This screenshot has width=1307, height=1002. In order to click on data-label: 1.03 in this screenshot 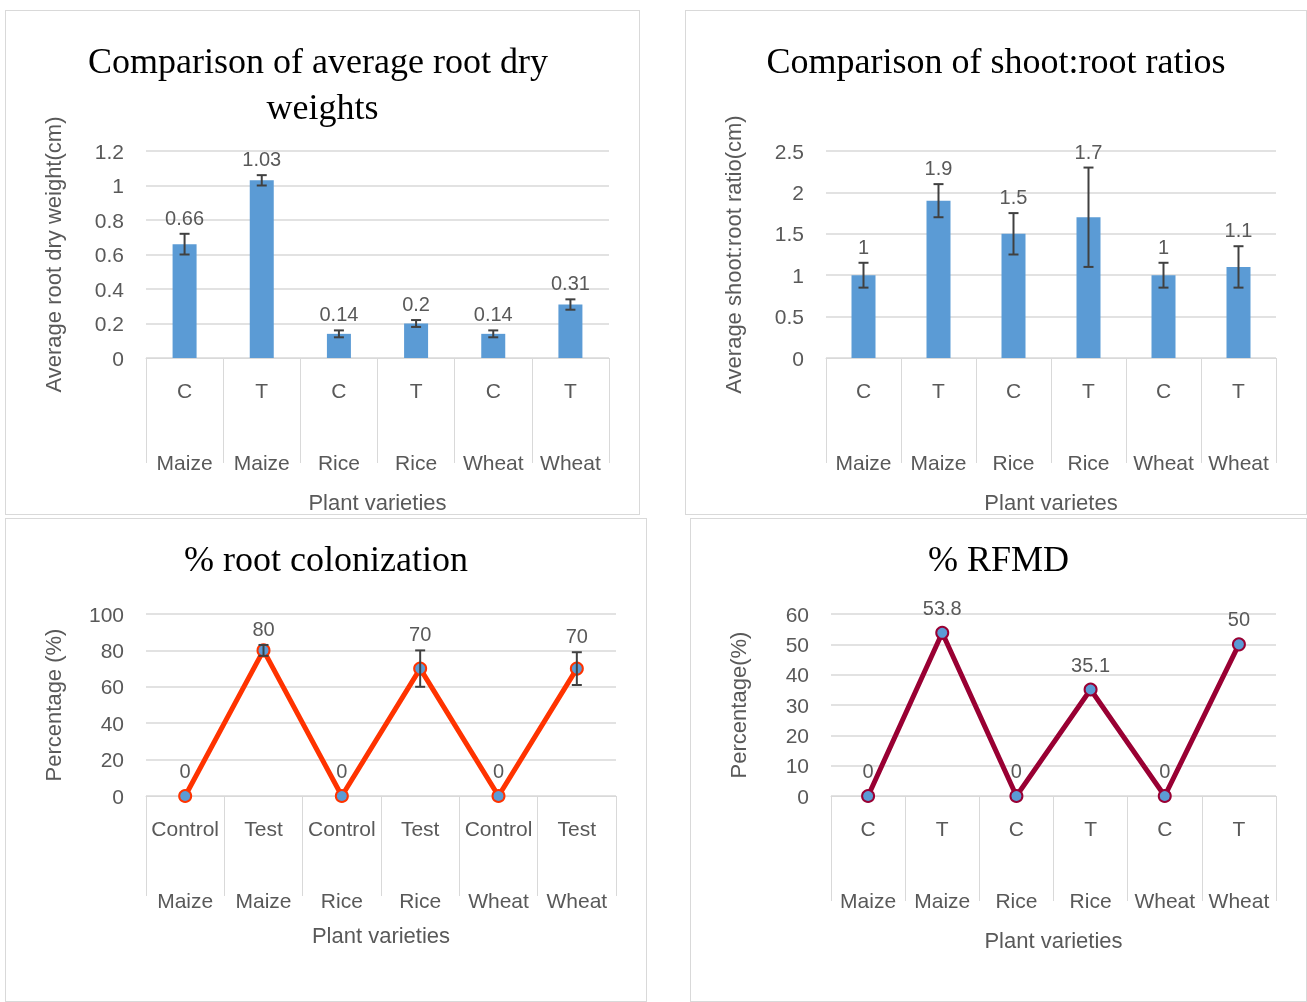, I will do `click(262, 159)`.